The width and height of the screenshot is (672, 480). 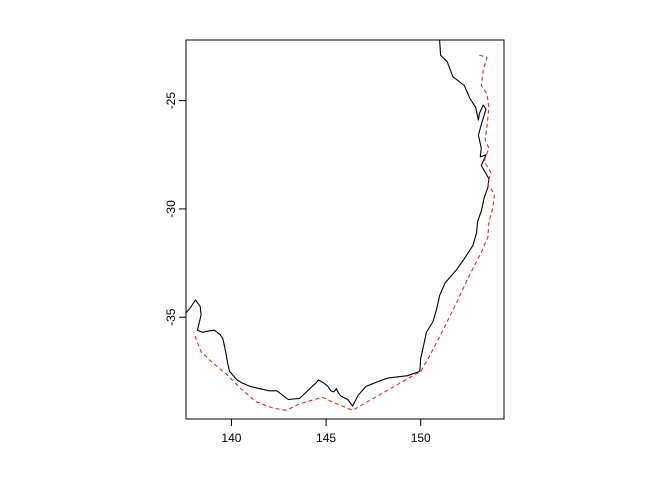 I want to click on x-tick-label: 140, so click(x=231, y=438).